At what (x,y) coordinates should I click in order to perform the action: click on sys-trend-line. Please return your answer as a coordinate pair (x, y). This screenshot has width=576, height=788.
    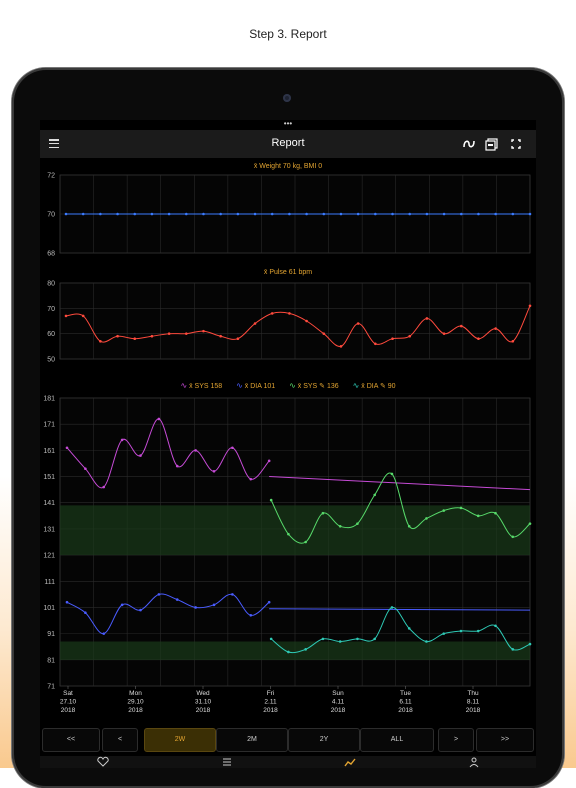
    Looking at the image, I should click on (400, 483).